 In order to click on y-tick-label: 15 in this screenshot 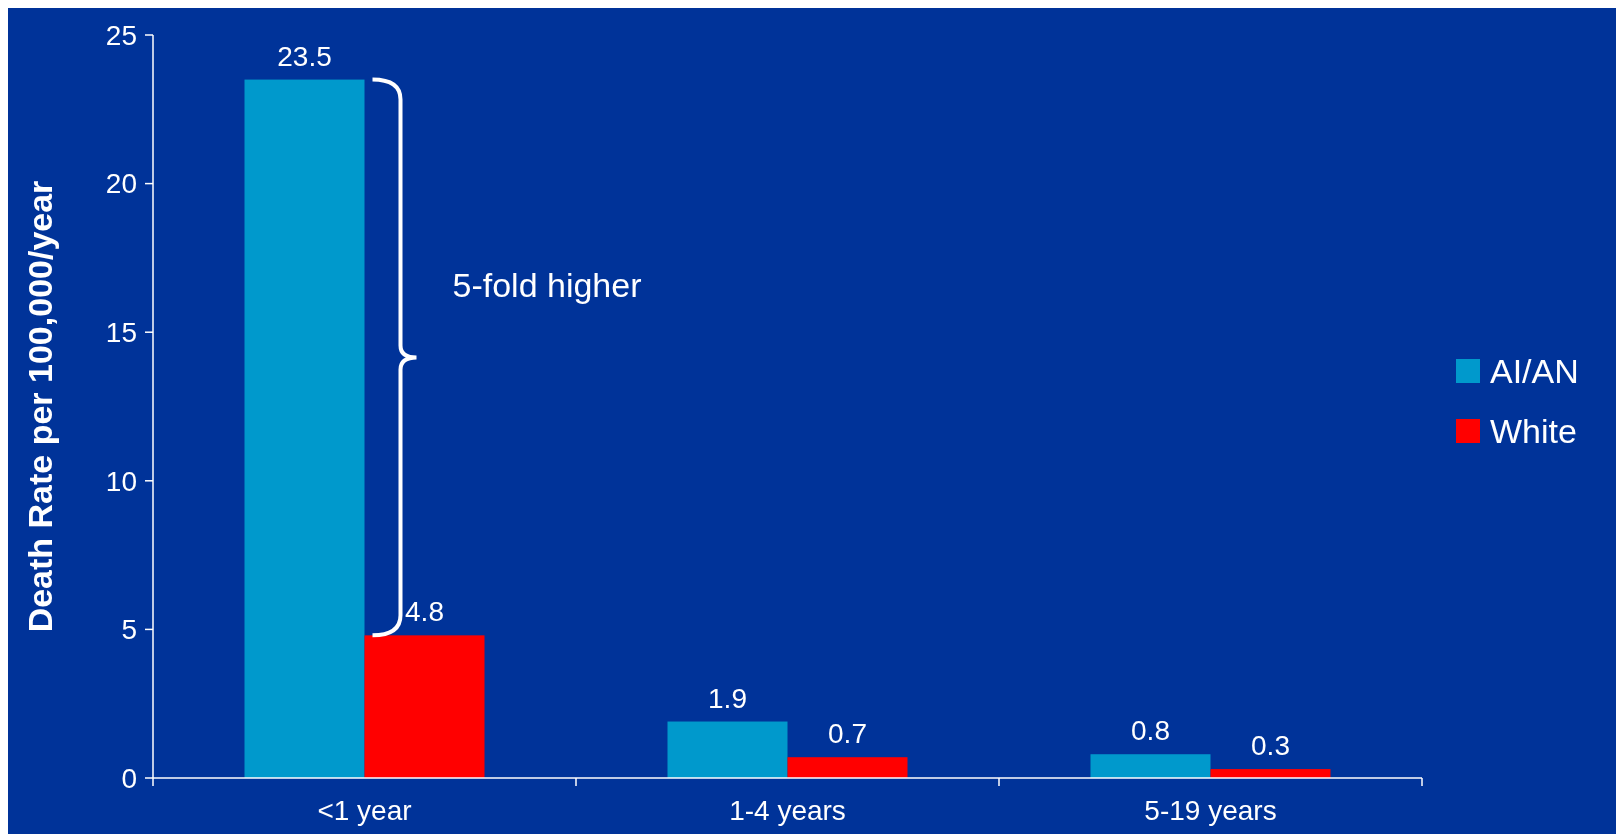, I will do `click(121, 332)`.